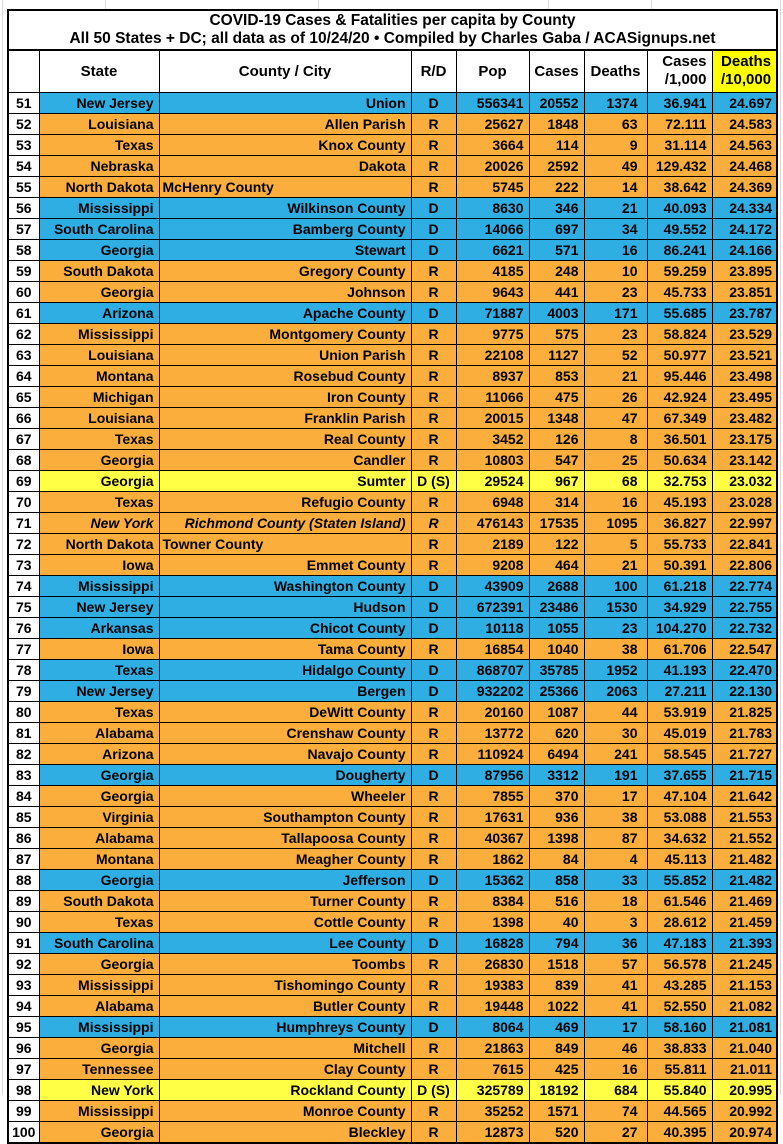 The width and height of the screenshot is (783, 1144). What do you see at coordinates (679, 123) in the screenshot?
I see `cases-per-1000-cell: 72.111` at bounding box center [679, 123].